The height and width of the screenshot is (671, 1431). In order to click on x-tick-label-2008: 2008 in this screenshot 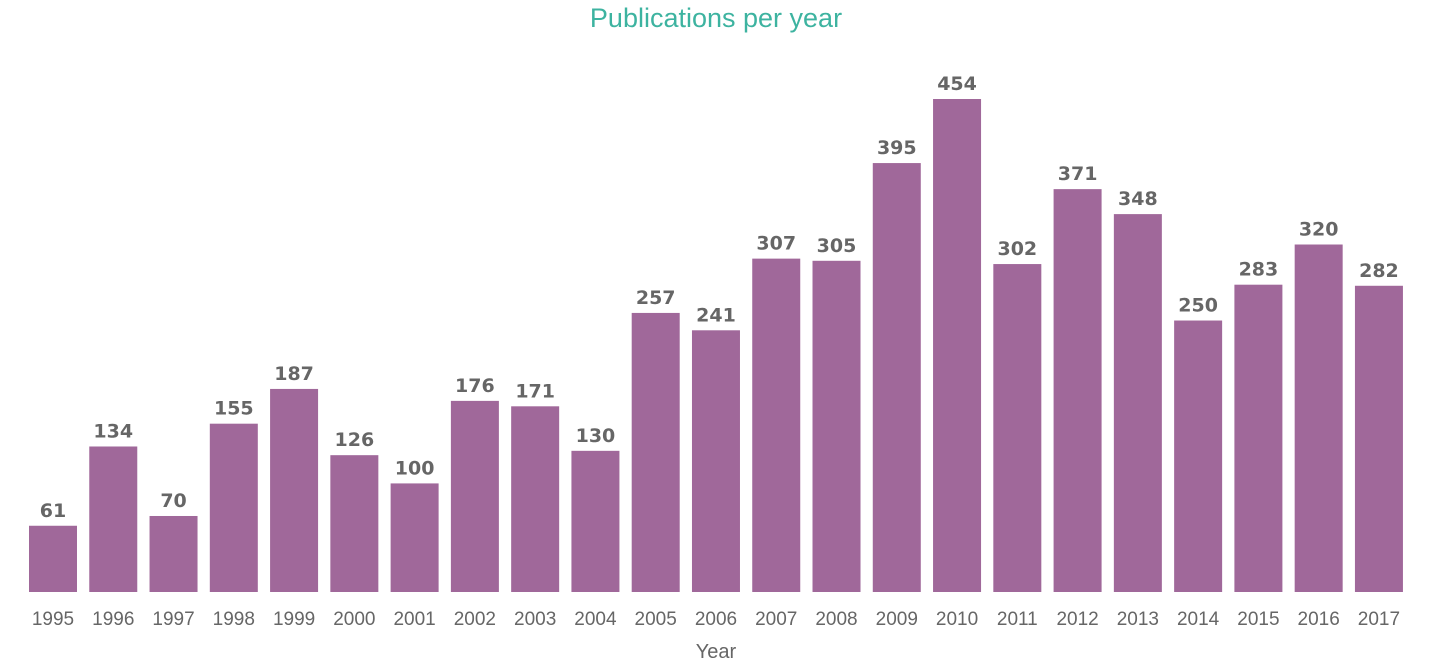, I will do `click(836, 619)`.